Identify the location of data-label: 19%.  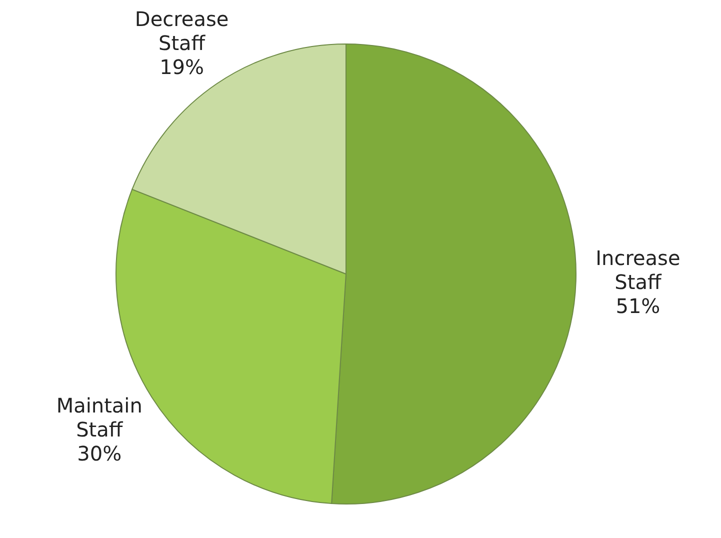
(182, 67).